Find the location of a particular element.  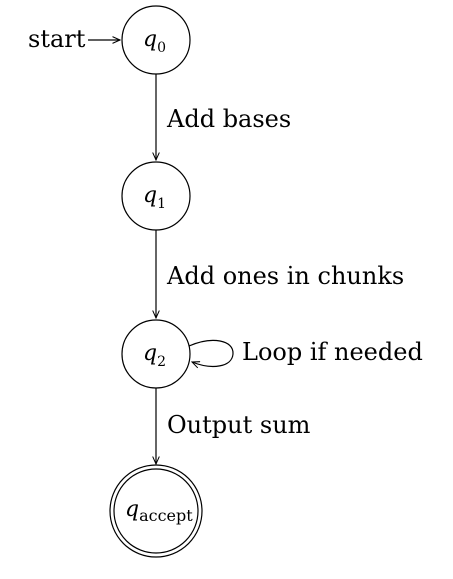

svg-text: q0 is located at coordinates (154, 41).